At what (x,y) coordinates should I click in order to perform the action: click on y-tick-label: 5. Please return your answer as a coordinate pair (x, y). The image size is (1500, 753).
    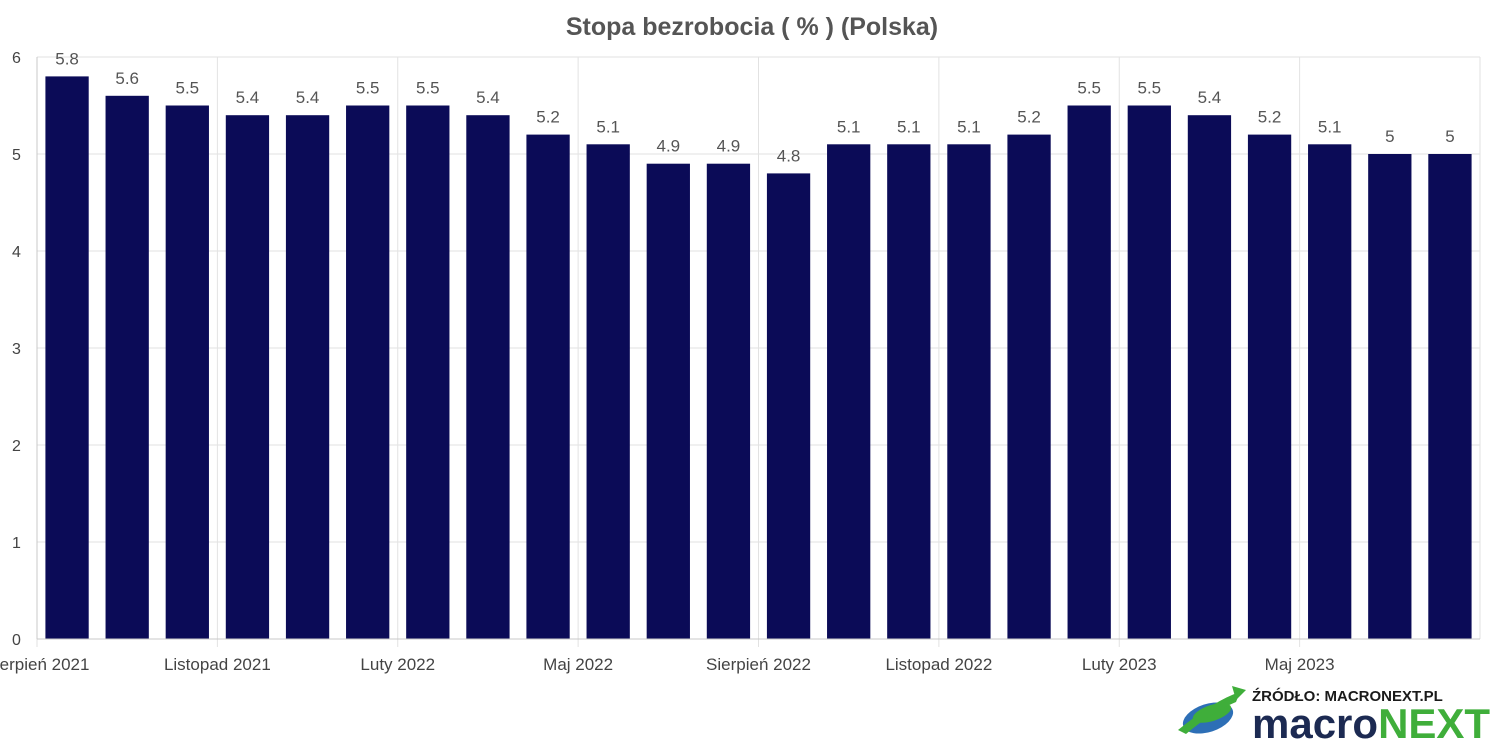
    Looking at the image, I should click on (16, 155).